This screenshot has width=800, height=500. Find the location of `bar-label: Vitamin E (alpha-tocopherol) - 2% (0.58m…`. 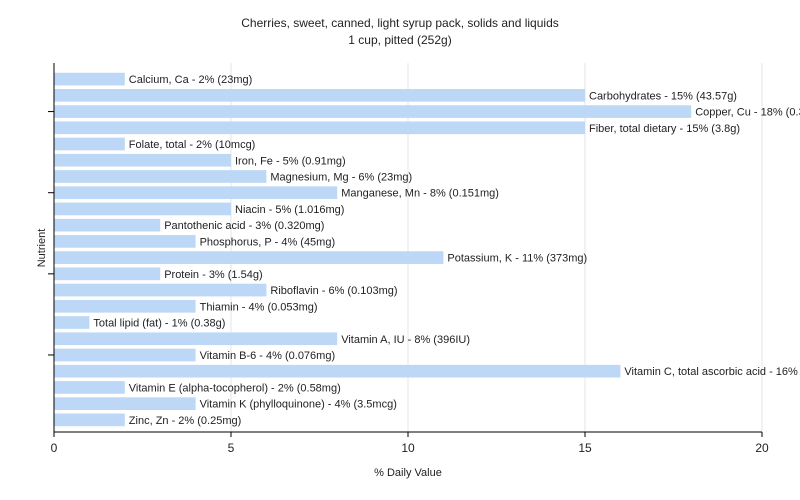

bar-label: Vitamin E (alpha-tocopherol) - 2% (0.58m… is located at coordinates (235, 388).